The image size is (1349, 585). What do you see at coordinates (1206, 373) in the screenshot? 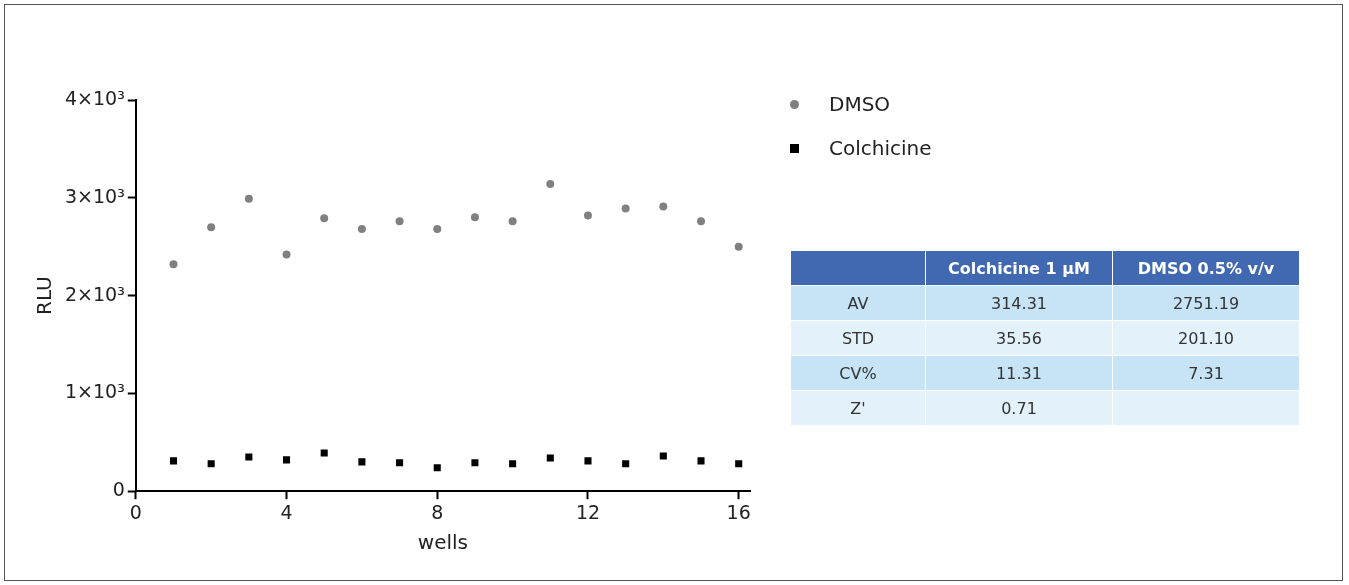
I see `text: 7.31` at bounding box center [1206, 373].